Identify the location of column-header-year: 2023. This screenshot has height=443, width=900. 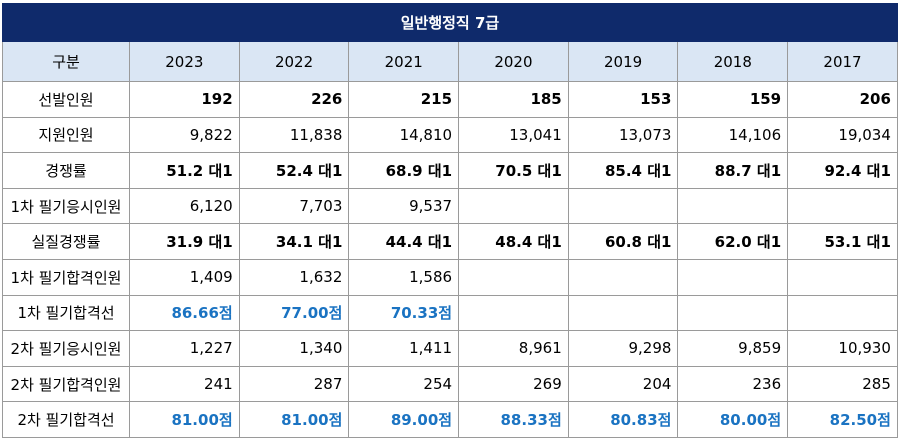
(184, 61).